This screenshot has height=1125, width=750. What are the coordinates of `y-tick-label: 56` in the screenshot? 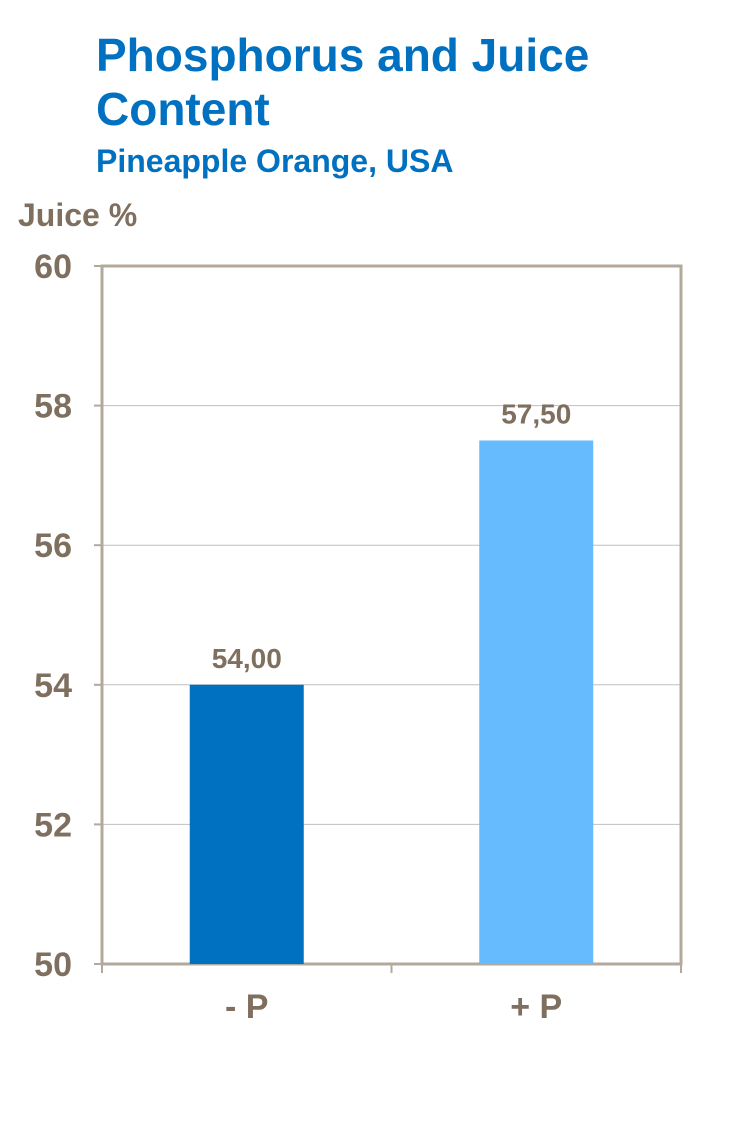 It's located at (53, 546).